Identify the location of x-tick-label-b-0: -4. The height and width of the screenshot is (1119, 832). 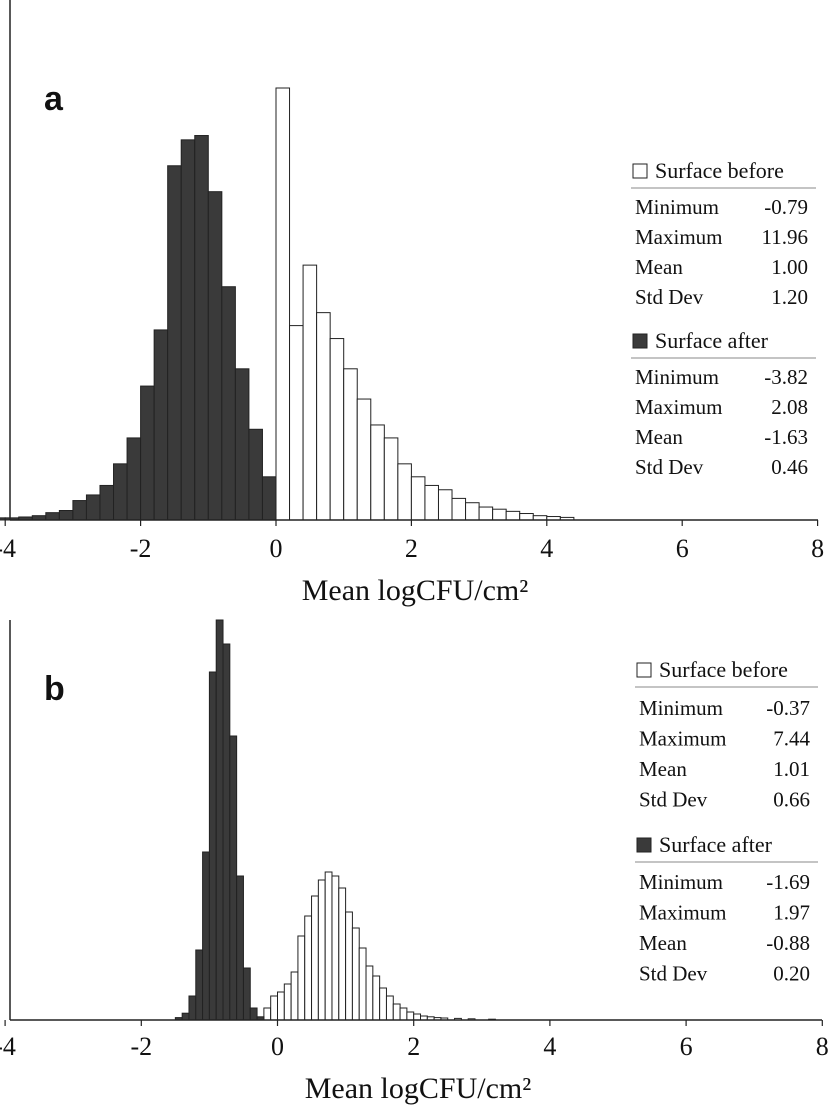
(8, 1046).